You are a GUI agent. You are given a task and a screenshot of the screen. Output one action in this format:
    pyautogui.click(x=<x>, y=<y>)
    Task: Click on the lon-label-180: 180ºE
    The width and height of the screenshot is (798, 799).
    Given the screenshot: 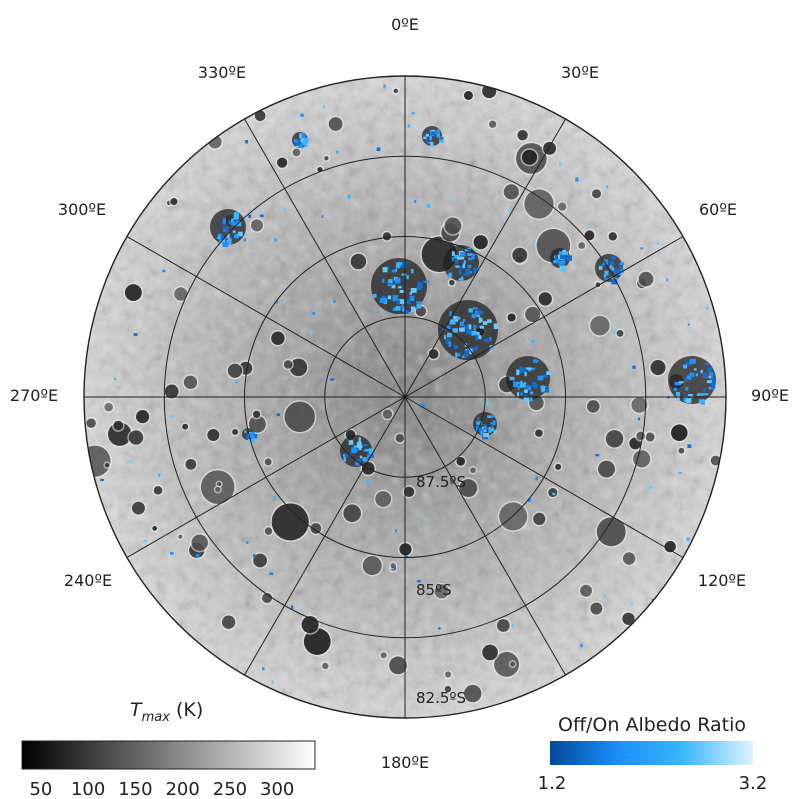 What is the action you would take?
    pyautogui.click(x=405, y=762)
    